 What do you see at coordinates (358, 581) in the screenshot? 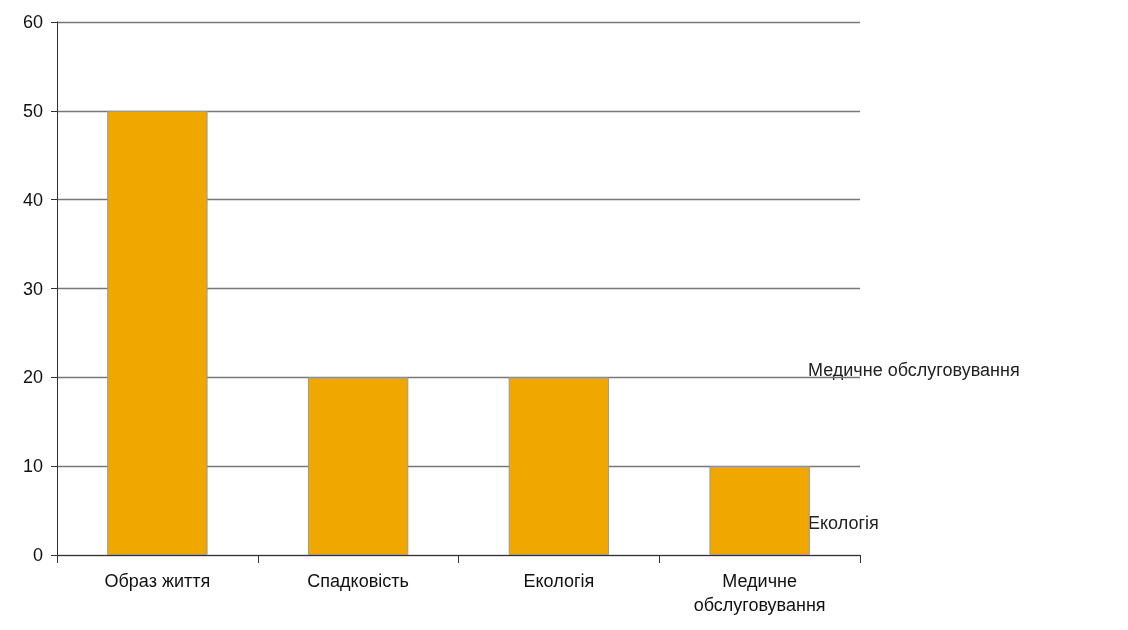
I see `x-tick-label: Спадковість` at bounding box center [358, 581].